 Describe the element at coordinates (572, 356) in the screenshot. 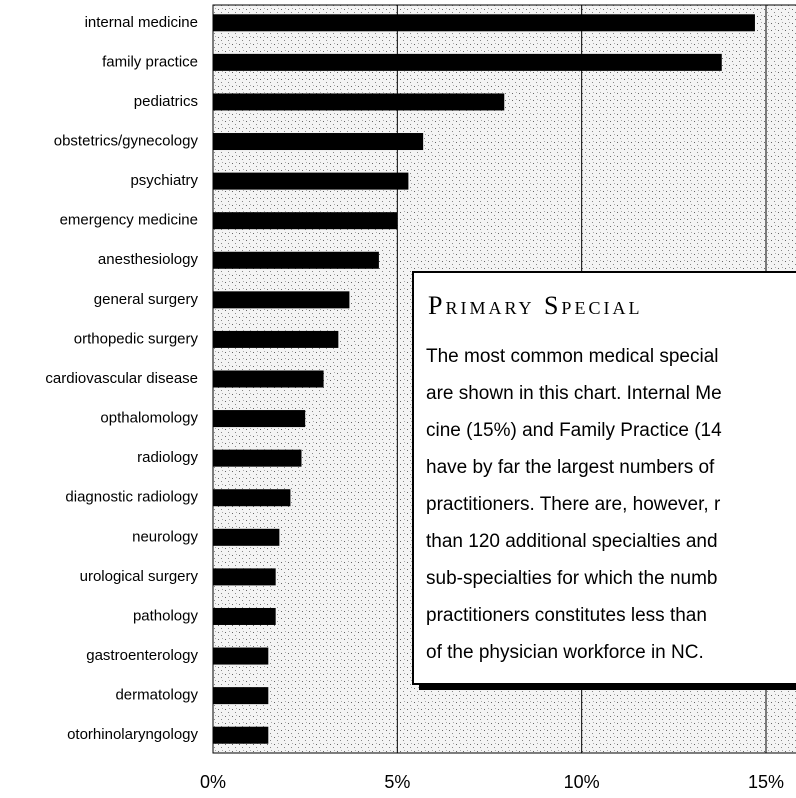

I see `text-box-line: The most common medical special` at that location.